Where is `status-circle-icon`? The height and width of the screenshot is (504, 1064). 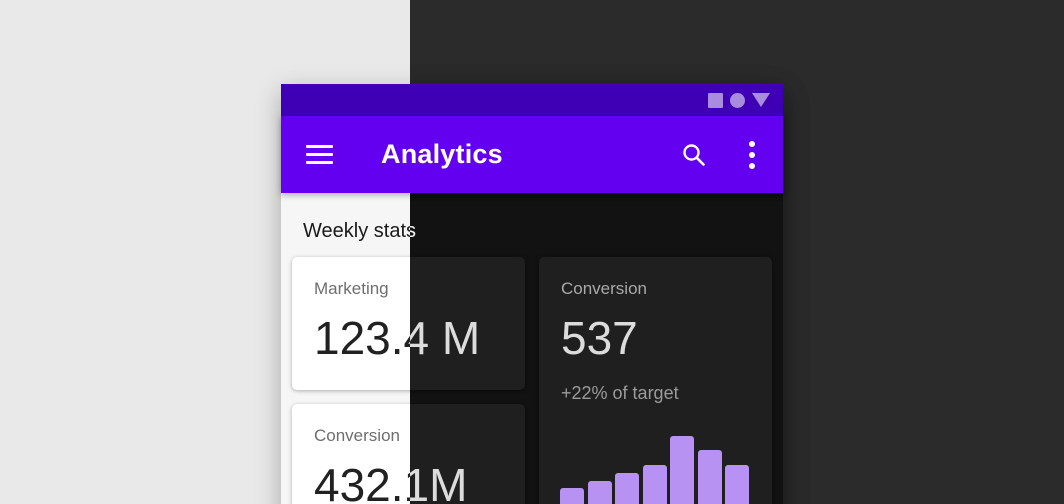 status-circle-icon is located at coordinates (737, 100).